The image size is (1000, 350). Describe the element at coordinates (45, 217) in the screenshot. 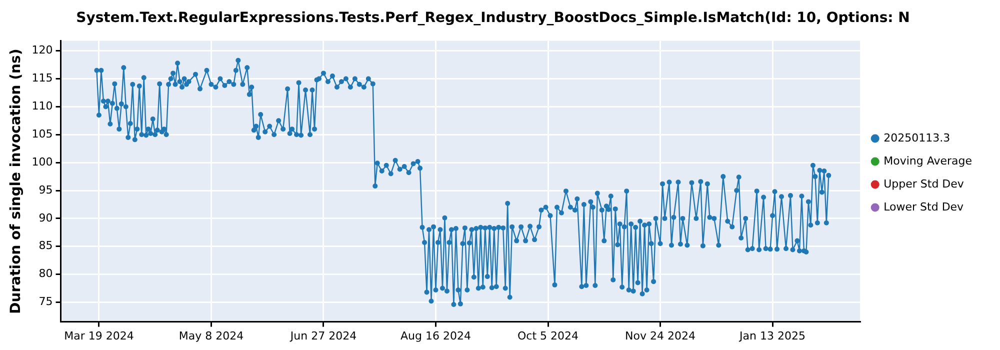

I see `y-tick-label: 90` at that location.